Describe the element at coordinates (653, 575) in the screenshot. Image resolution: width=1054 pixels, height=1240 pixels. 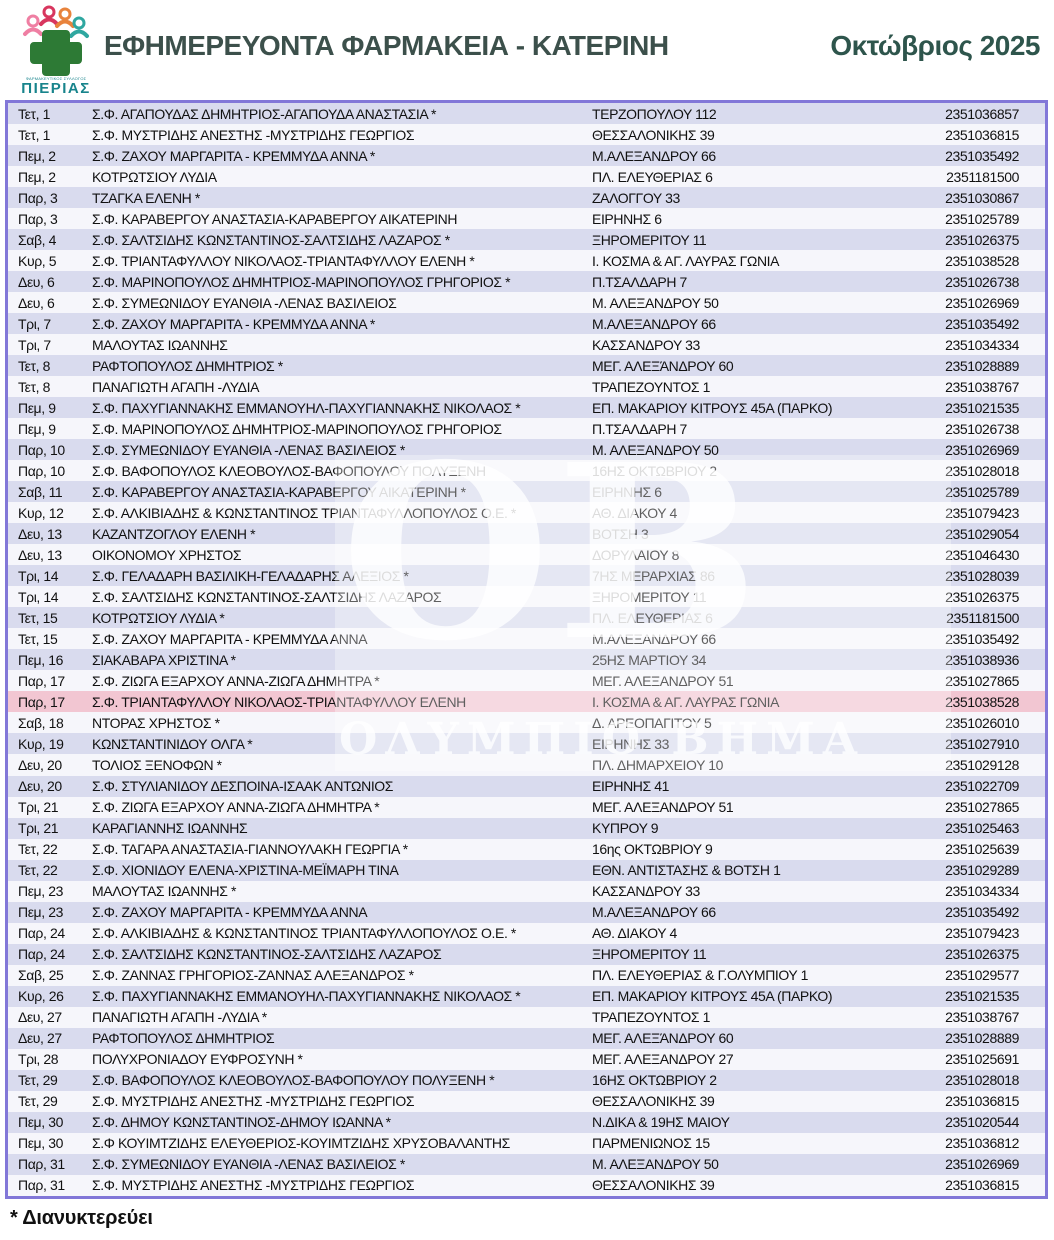
I see `address-cell: 7ΗΣ ΜΕΡΑΡΧΙΑΣ 86` at that location.